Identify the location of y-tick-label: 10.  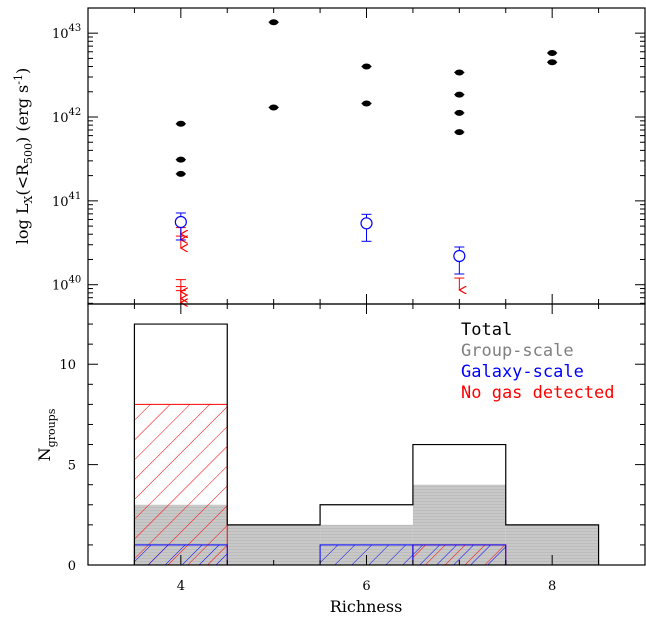
(67, 365).